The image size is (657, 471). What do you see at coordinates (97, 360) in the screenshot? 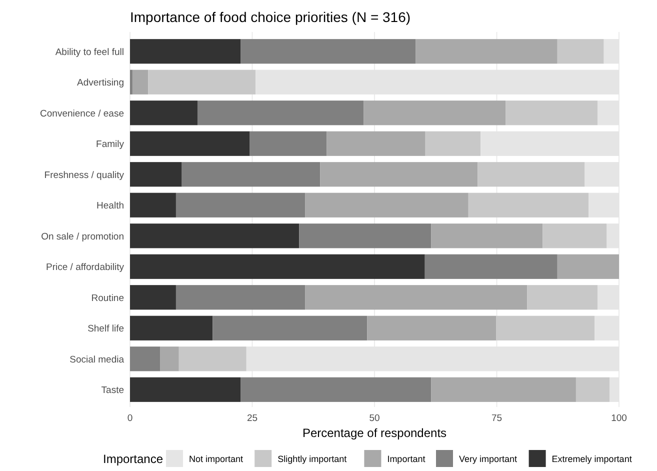
I see `y-tick-label: Social media` at bounding box center [97, 360].